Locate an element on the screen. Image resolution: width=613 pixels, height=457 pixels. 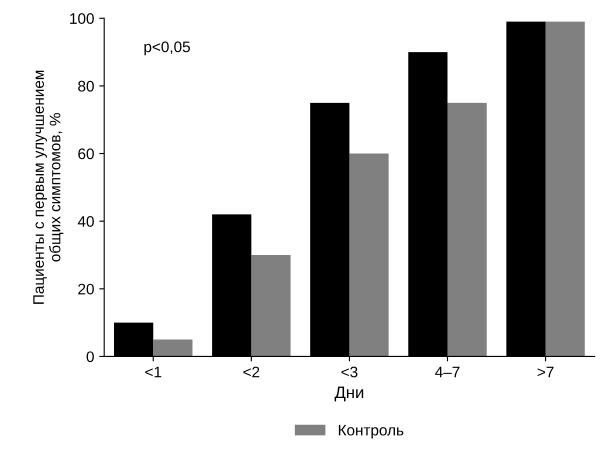
y-tick-label: 0 is located at coordinates (90, 356).